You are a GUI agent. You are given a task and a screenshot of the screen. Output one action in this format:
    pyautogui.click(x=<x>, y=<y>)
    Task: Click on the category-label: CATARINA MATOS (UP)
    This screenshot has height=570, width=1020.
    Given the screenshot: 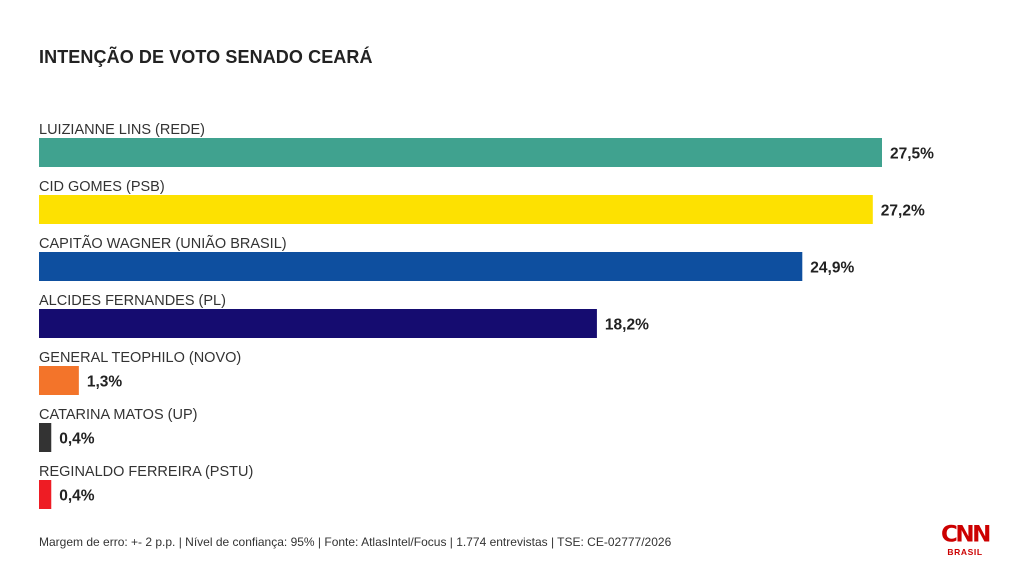 What is the action you would take?
    pyautogui.click(x=118, y=415)
    